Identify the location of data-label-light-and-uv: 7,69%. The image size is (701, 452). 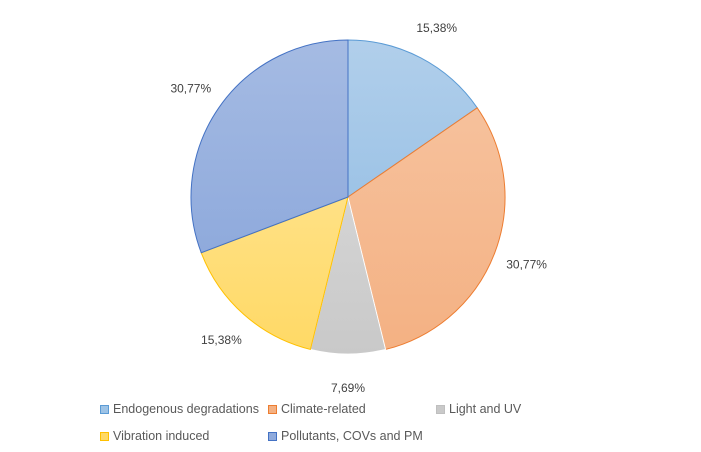
(348, 388).